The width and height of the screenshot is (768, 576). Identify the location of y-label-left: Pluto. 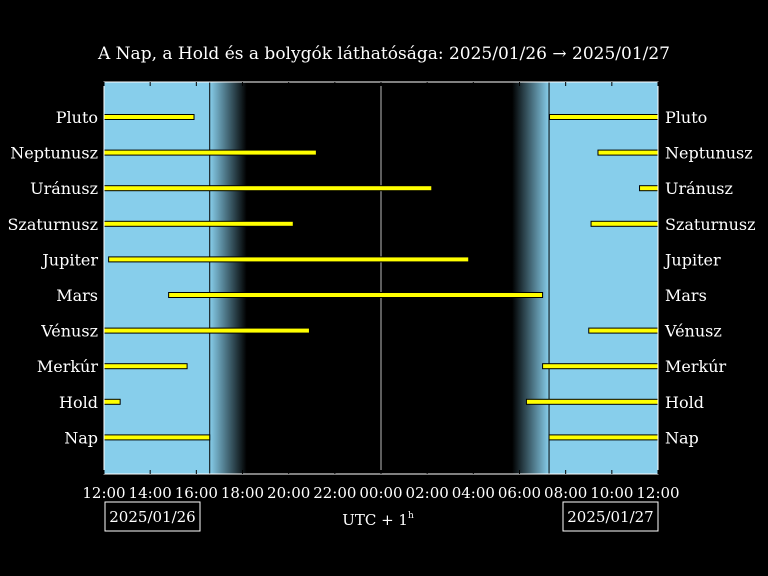
(77, 117).